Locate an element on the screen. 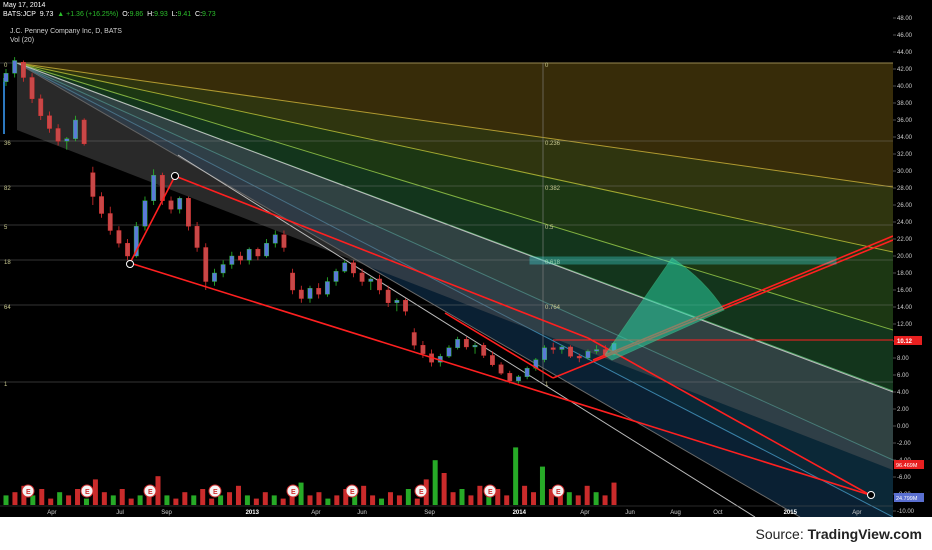 This screenshot has width=932, height=550. earnings-label: E is located at coordinates (87, 492).